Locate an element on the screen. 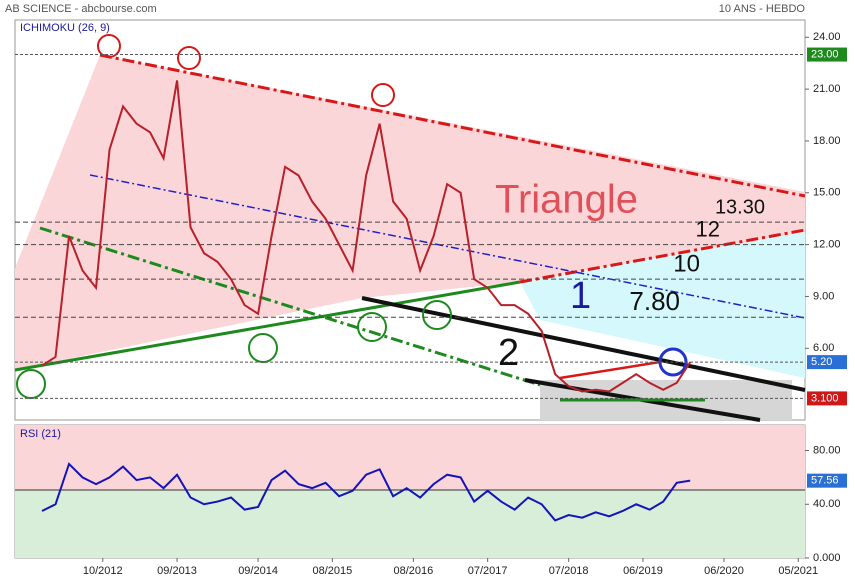 The height and width of the screenshot is (580, 855). y-tick-label: 18.00 is located at coordinates (827, 141).